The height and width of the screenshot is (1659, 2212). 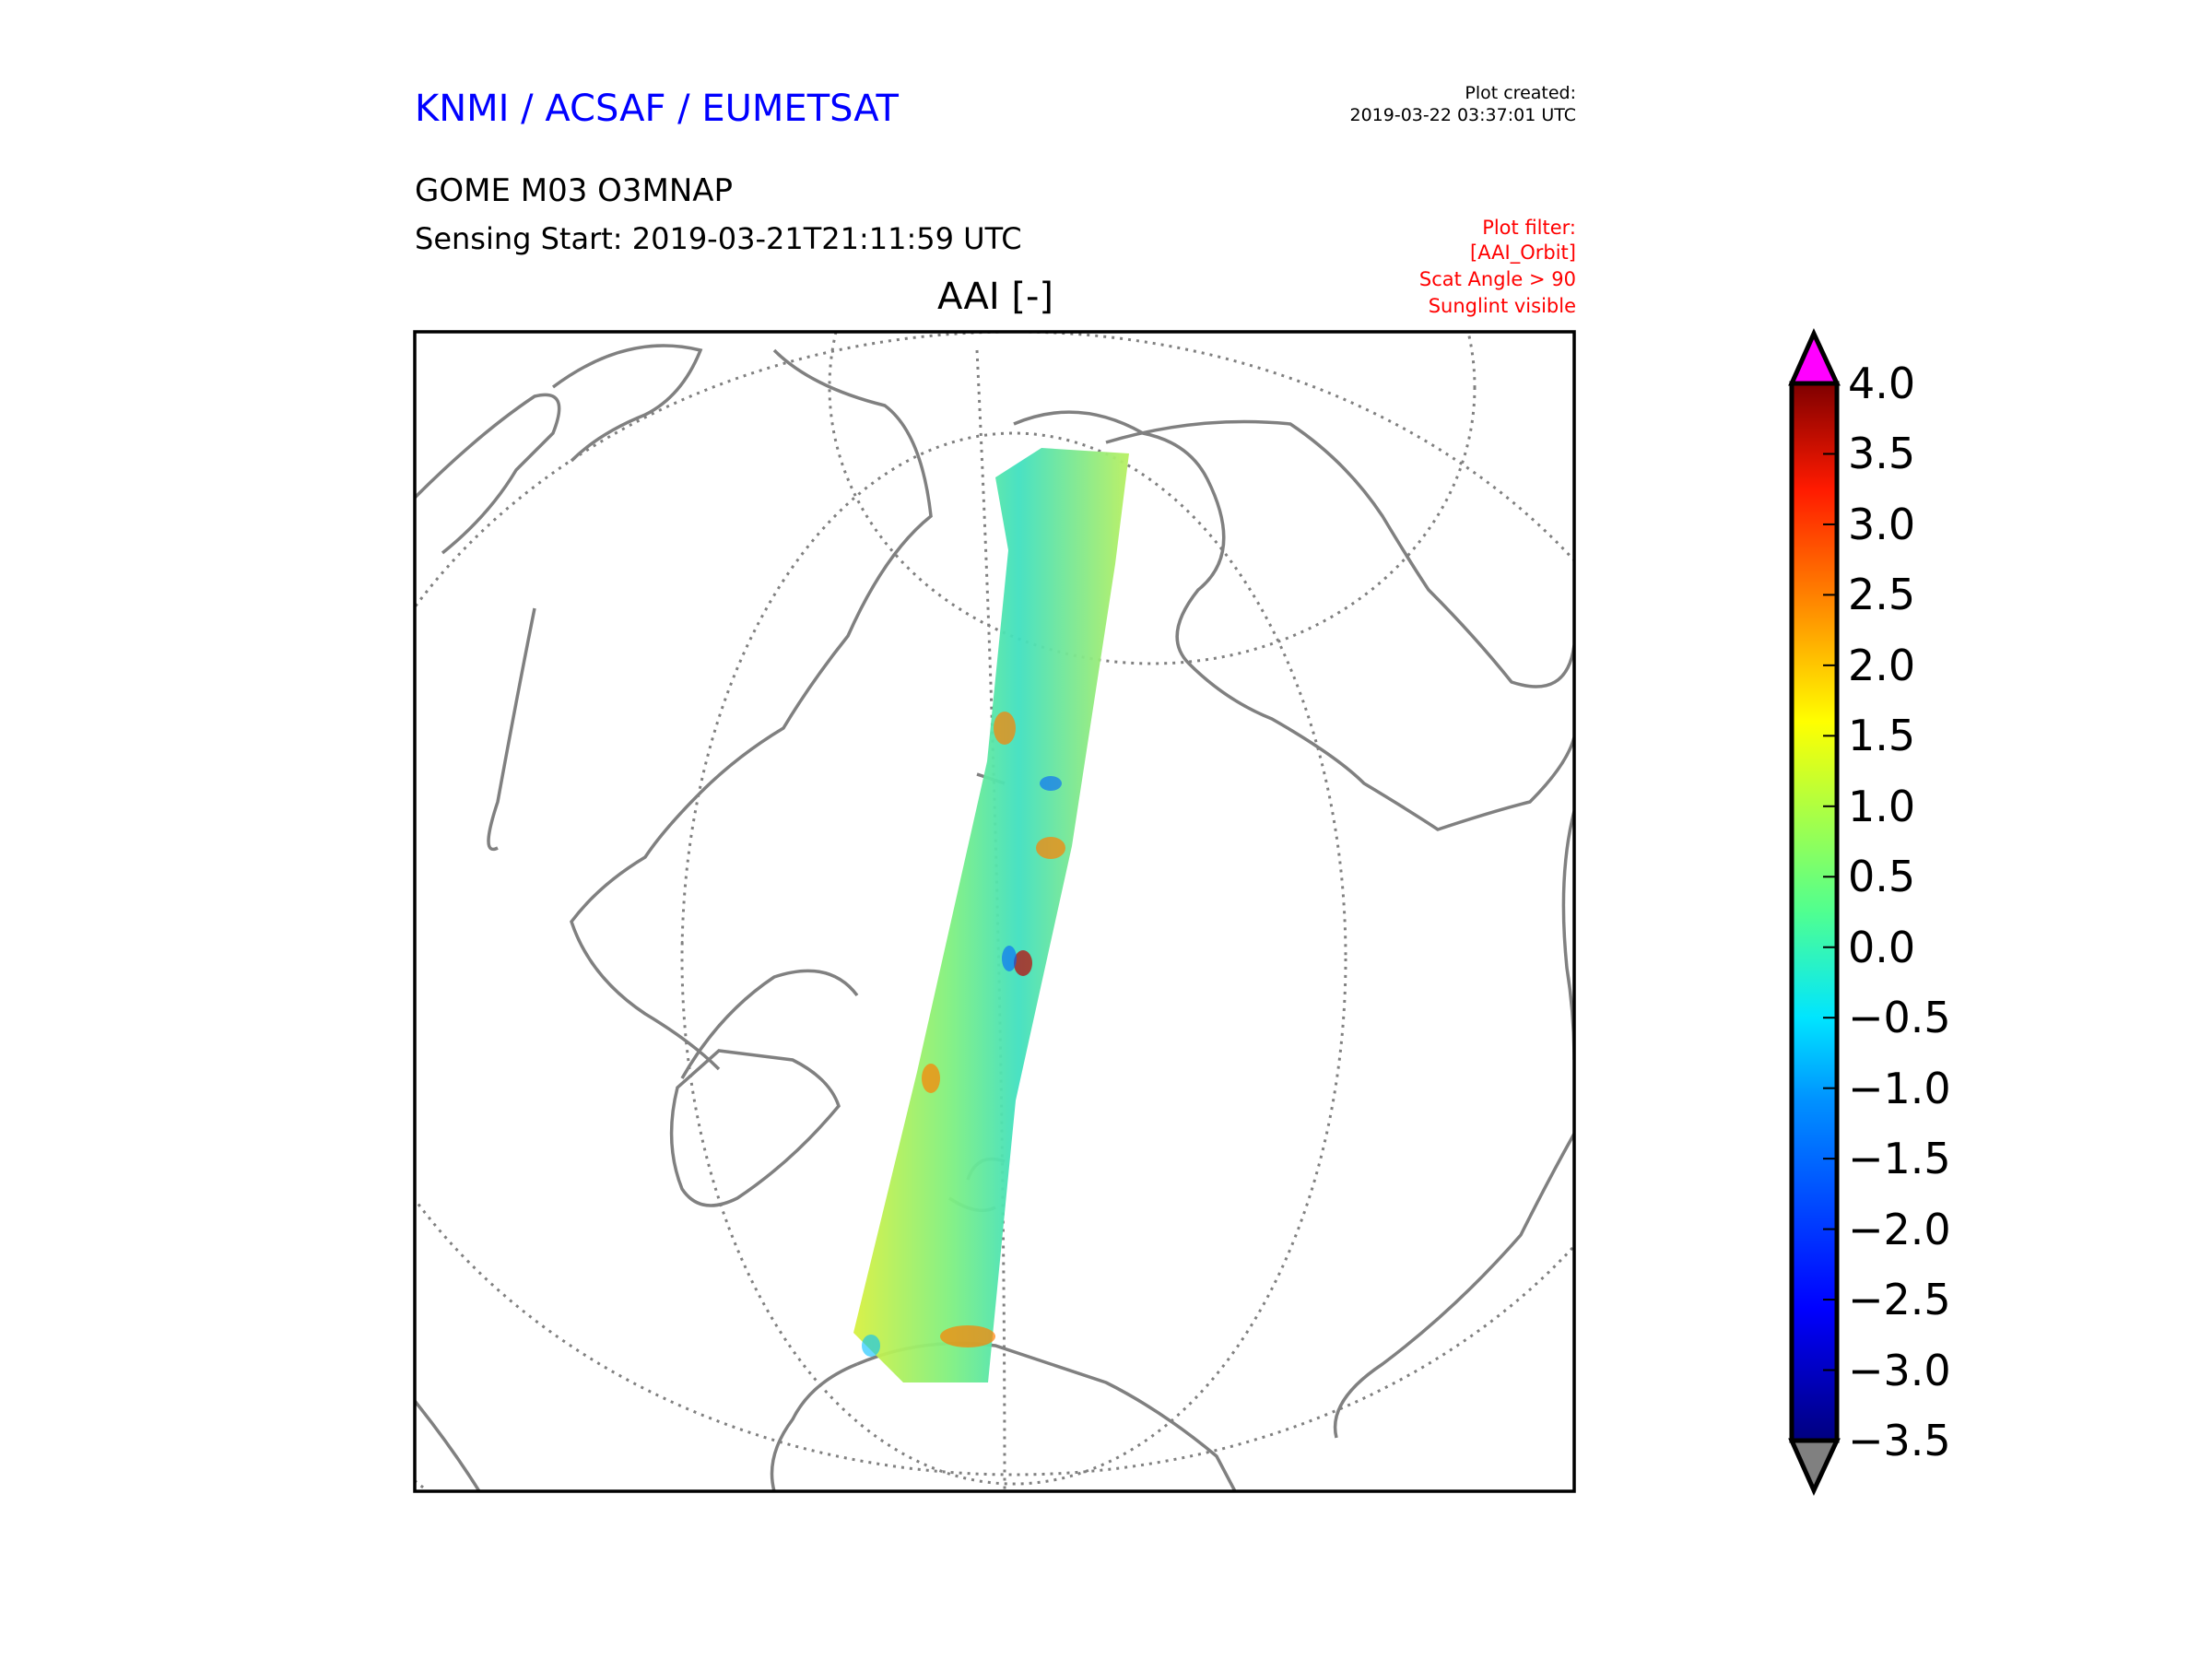 I want to click on organization-title: KNMI / ACSAF / EUMETSAT, so click(x=657, y=109).